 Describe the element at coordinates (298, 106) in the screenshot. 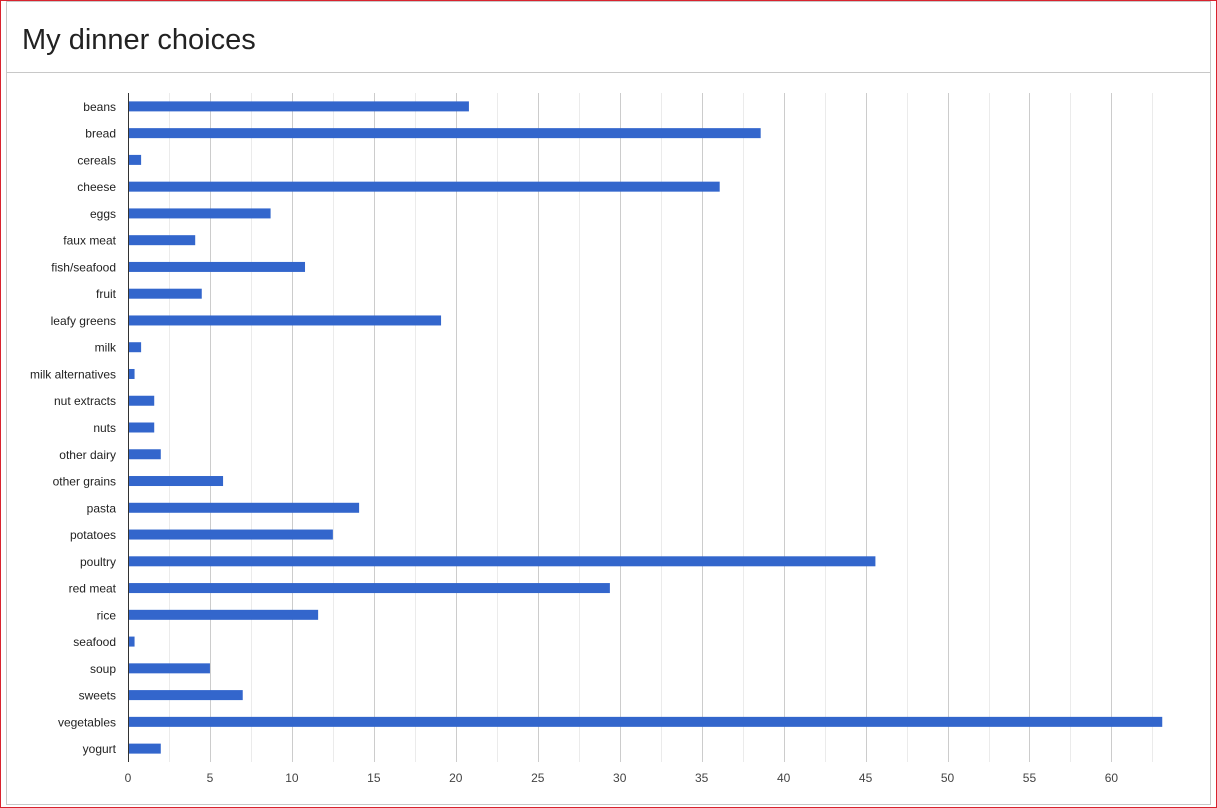

I see `bar-beans` at that location.